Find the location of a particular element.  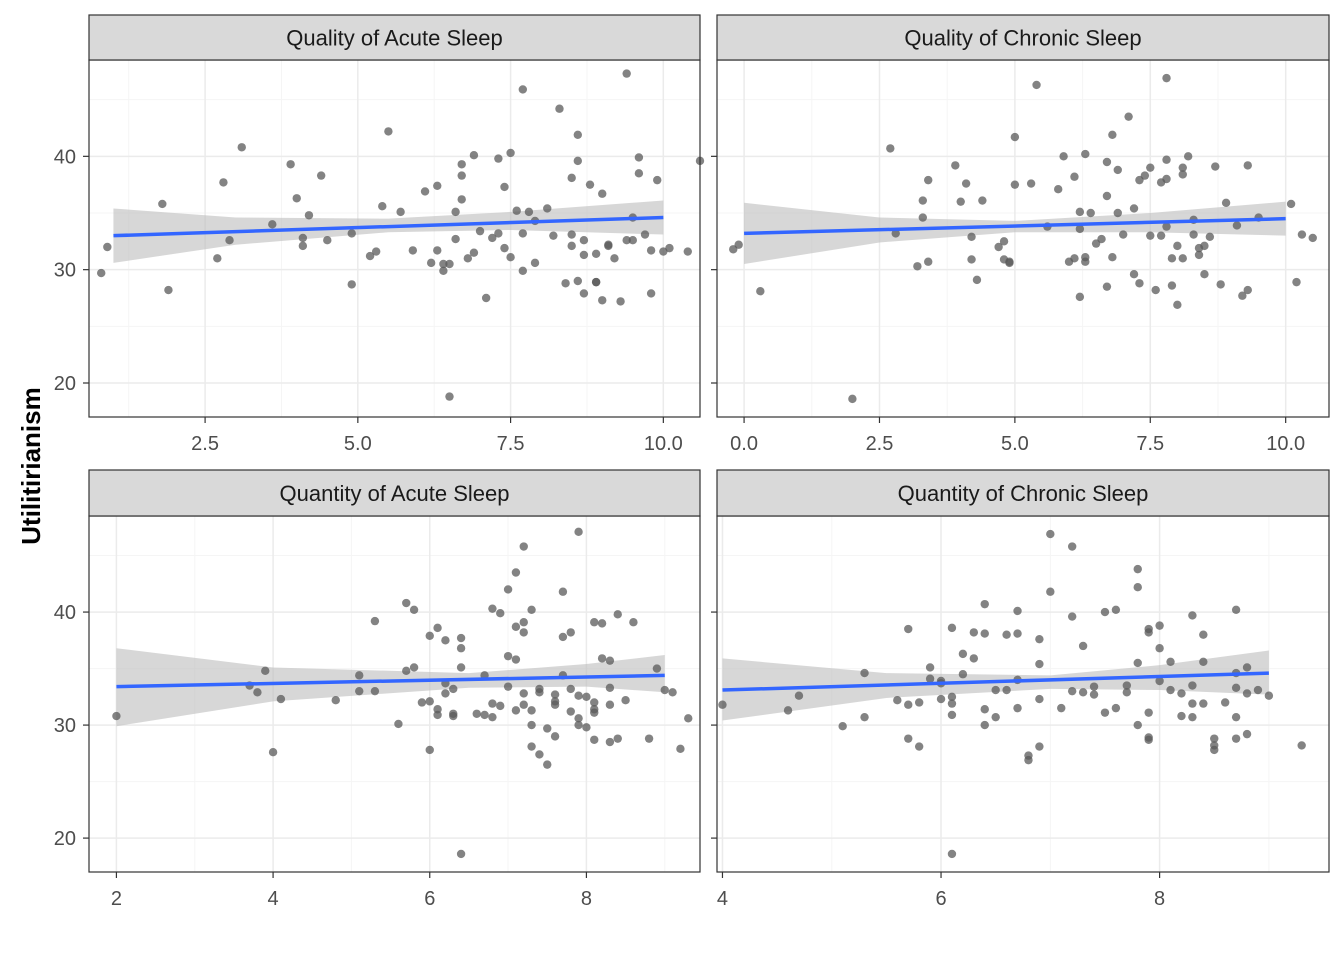

x-tick-label: 4 is located at coordinates (273, 899).